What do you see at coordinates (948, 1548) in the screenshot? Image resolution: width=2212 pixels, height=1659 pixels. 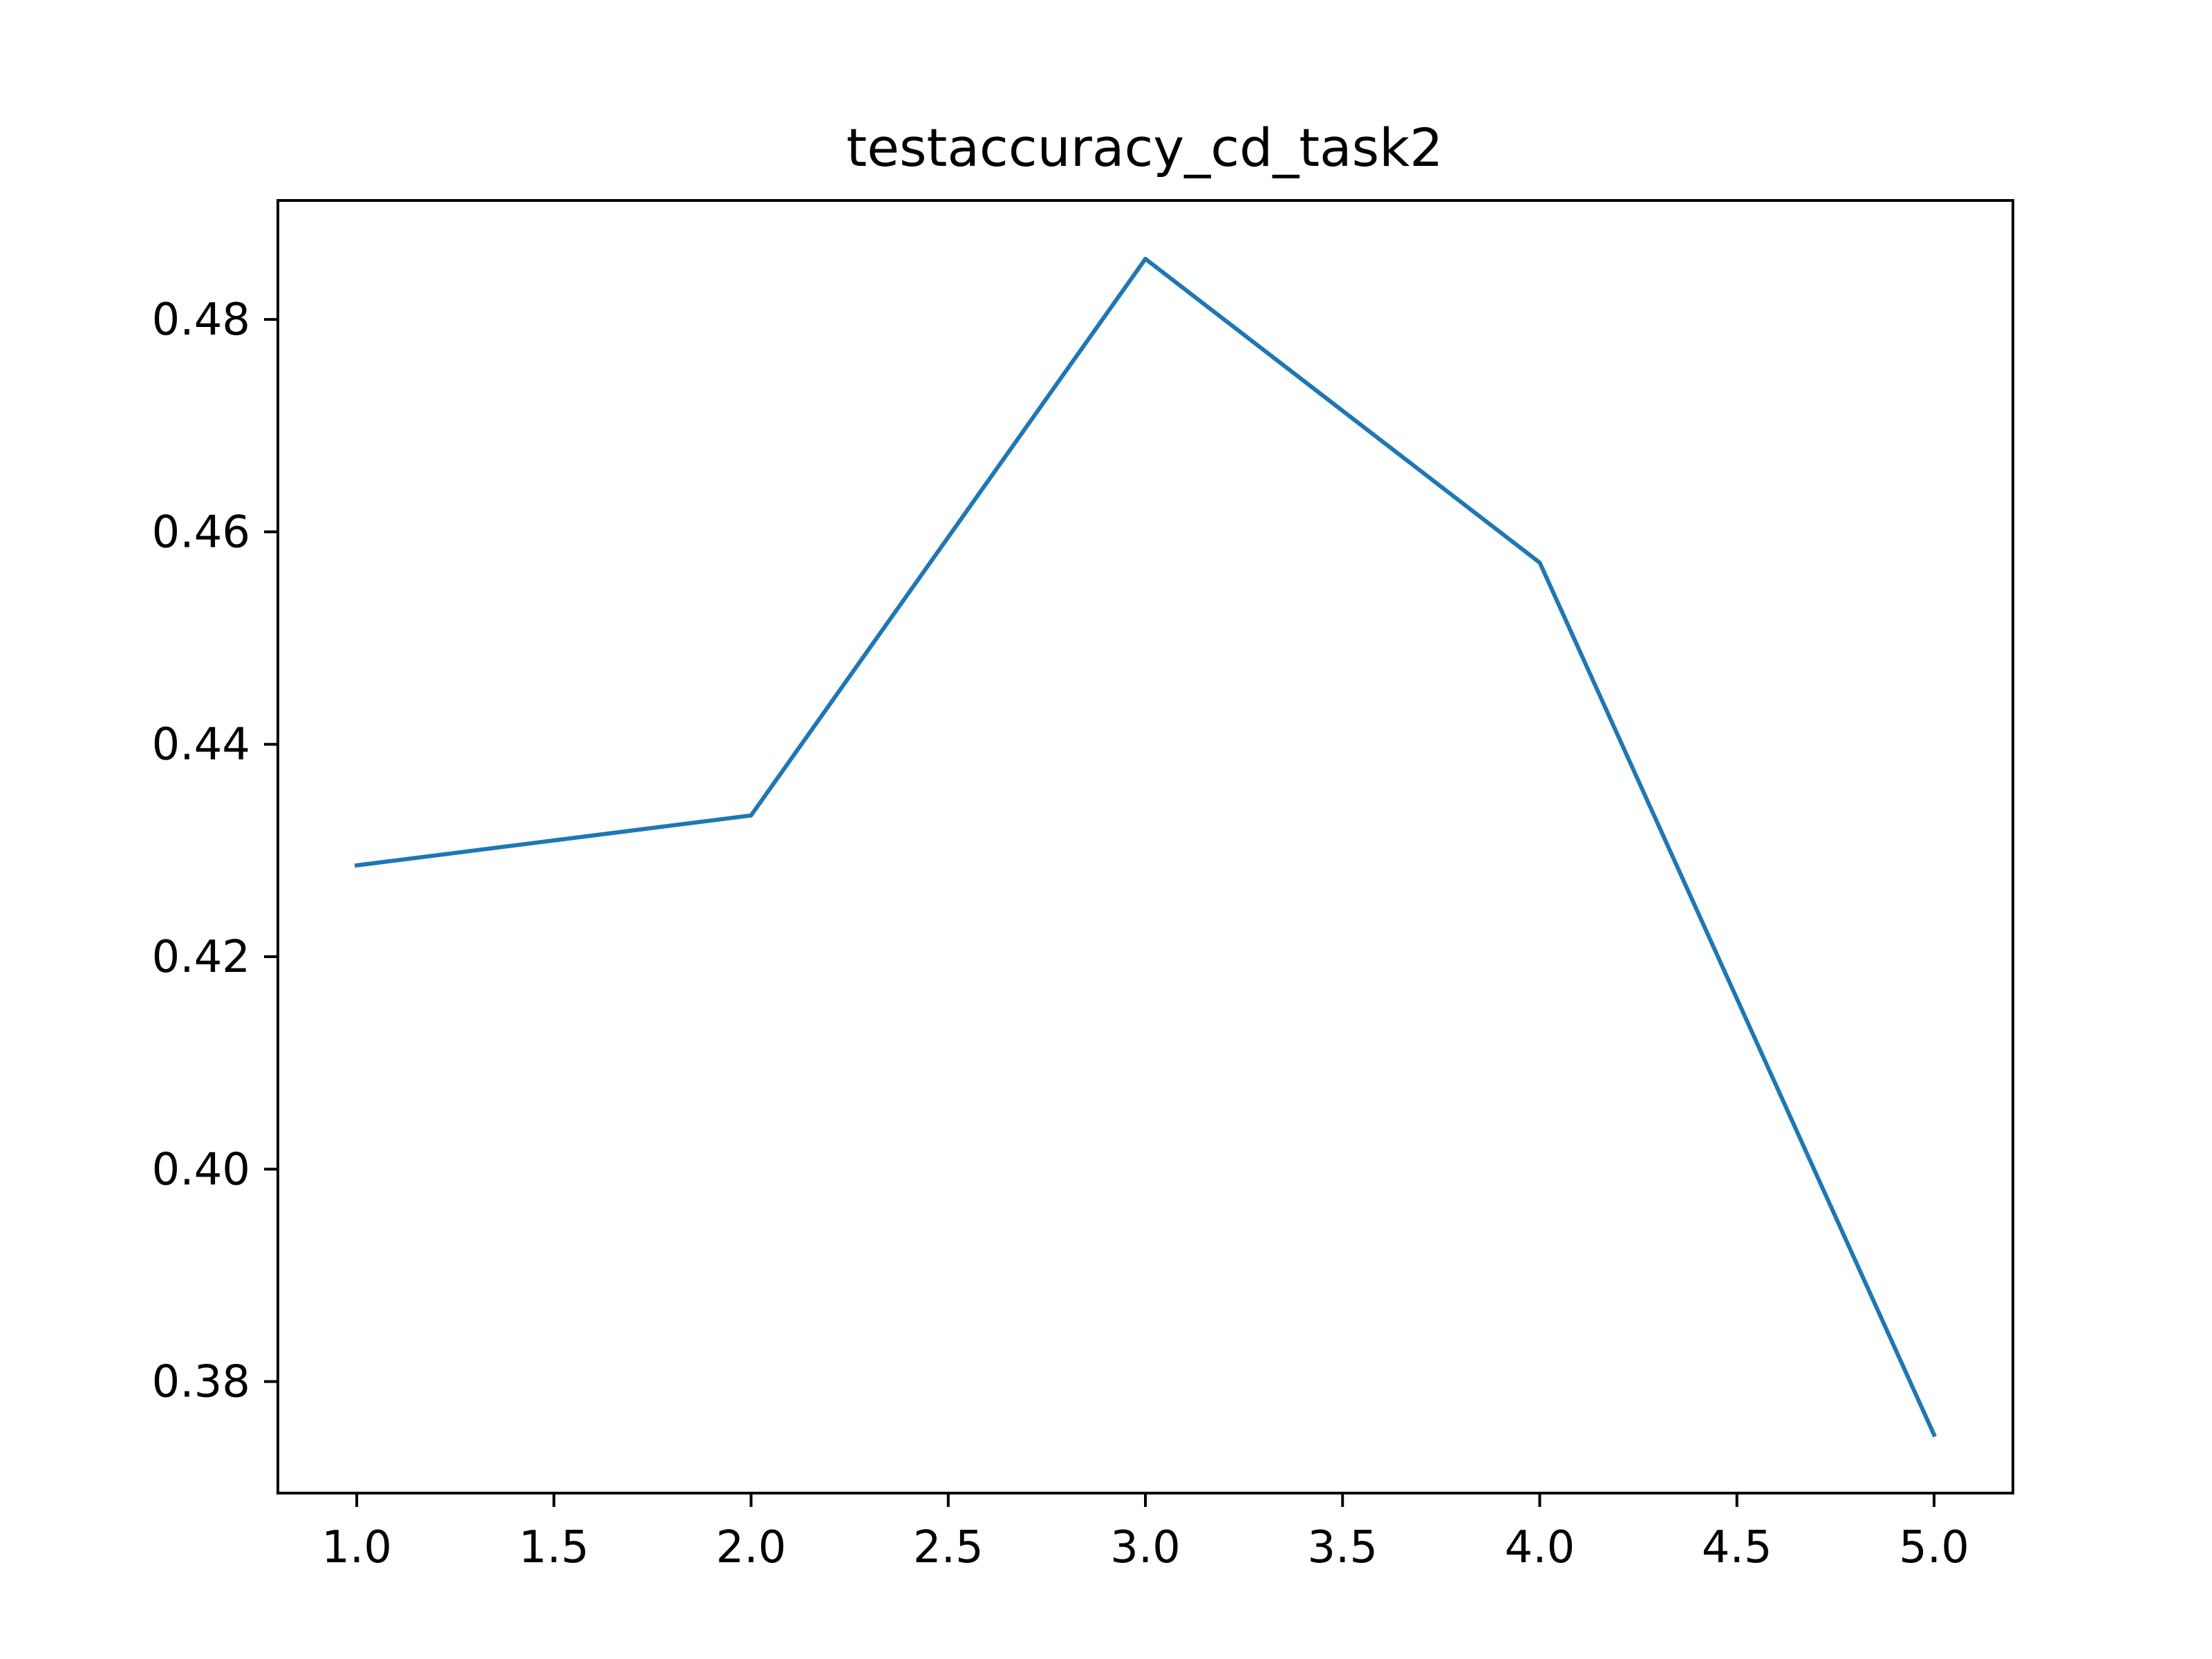 I see `x-tick-label: 2.5` at bounding box center [948, 1548].